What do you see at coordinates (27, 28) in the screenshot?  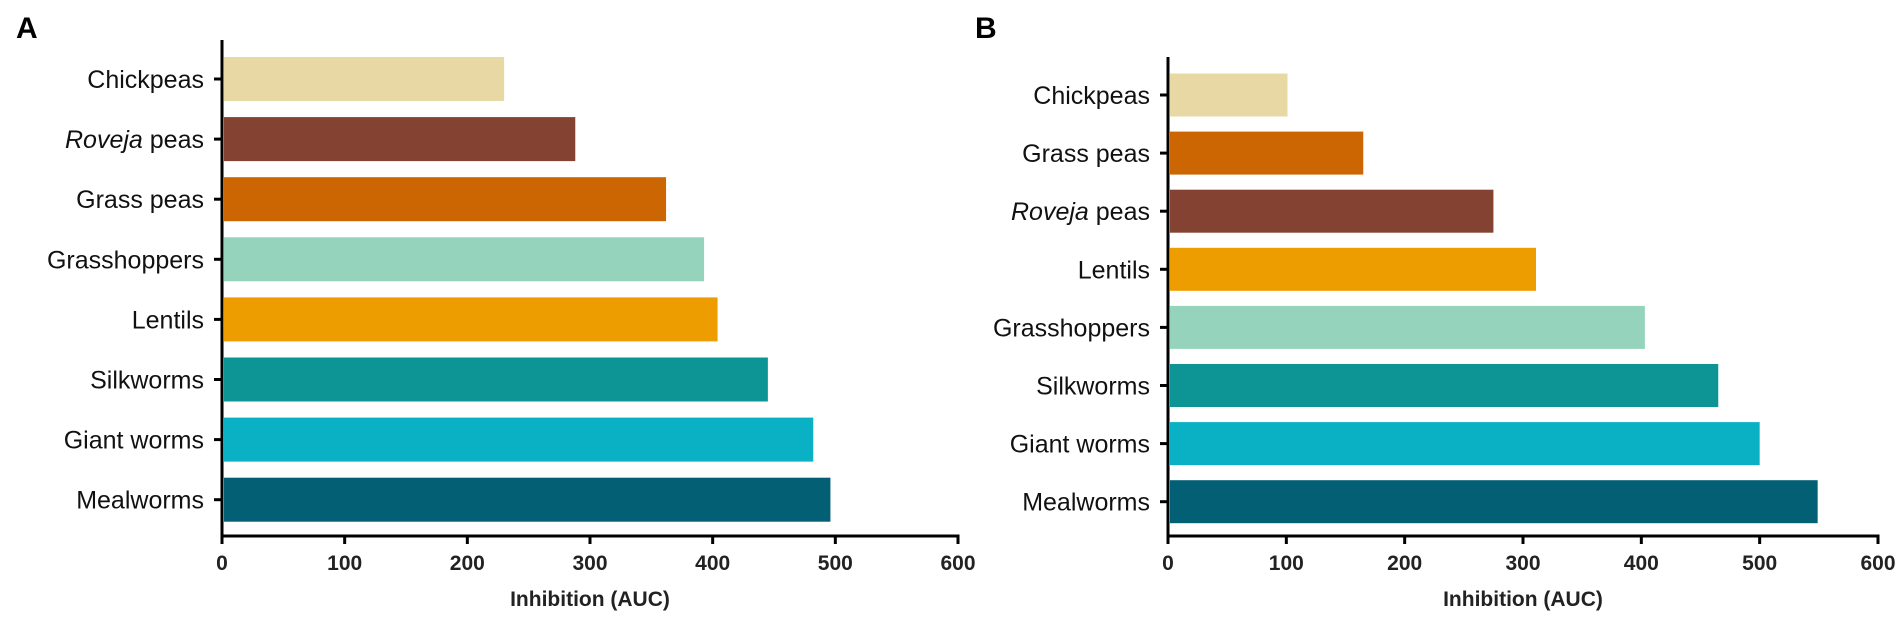 I see `panel-letter: A` at bounding box center [27, 28].